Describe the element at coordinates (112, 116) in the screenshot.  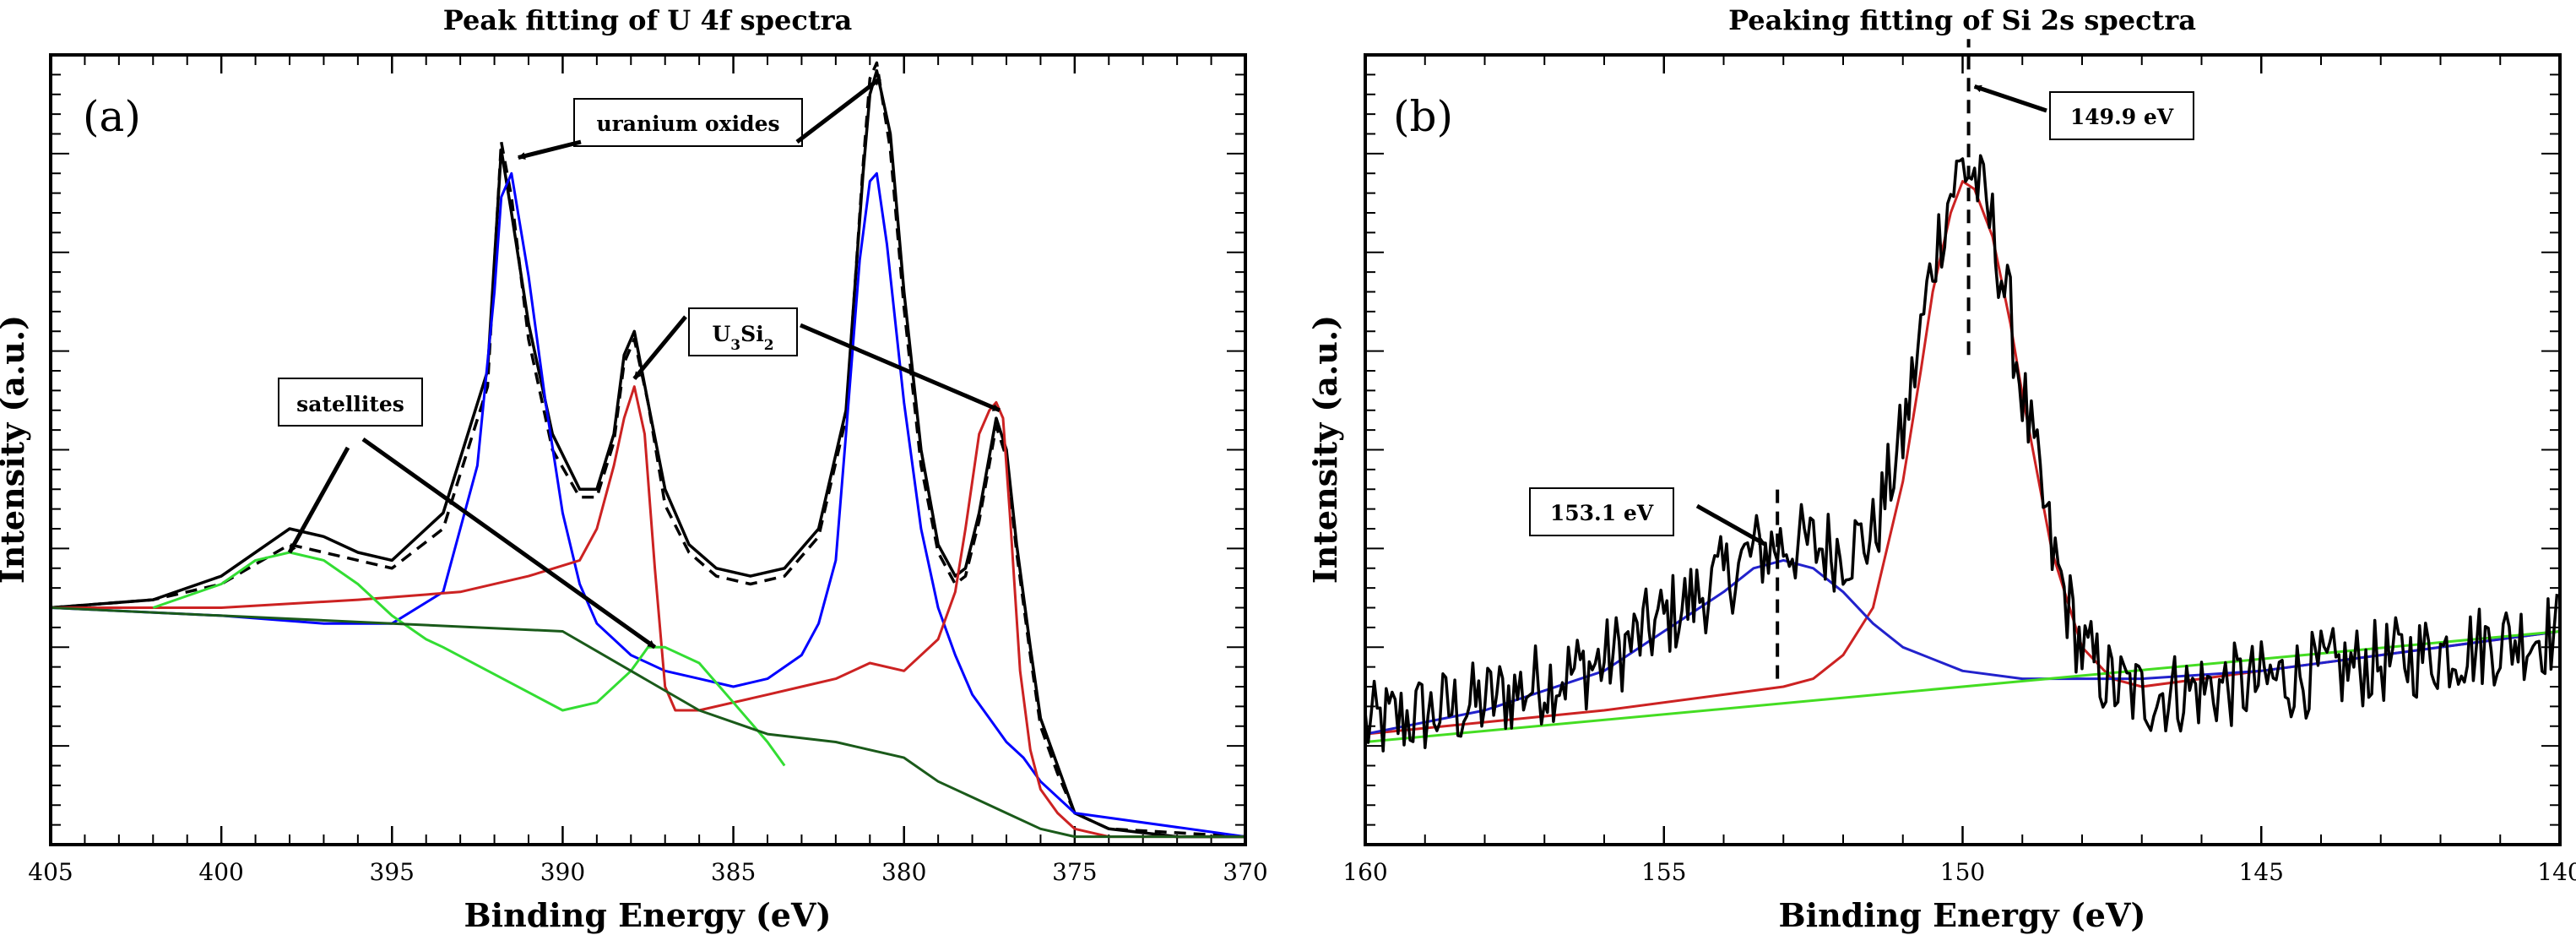
I see `panel-label: (a)` at that location.